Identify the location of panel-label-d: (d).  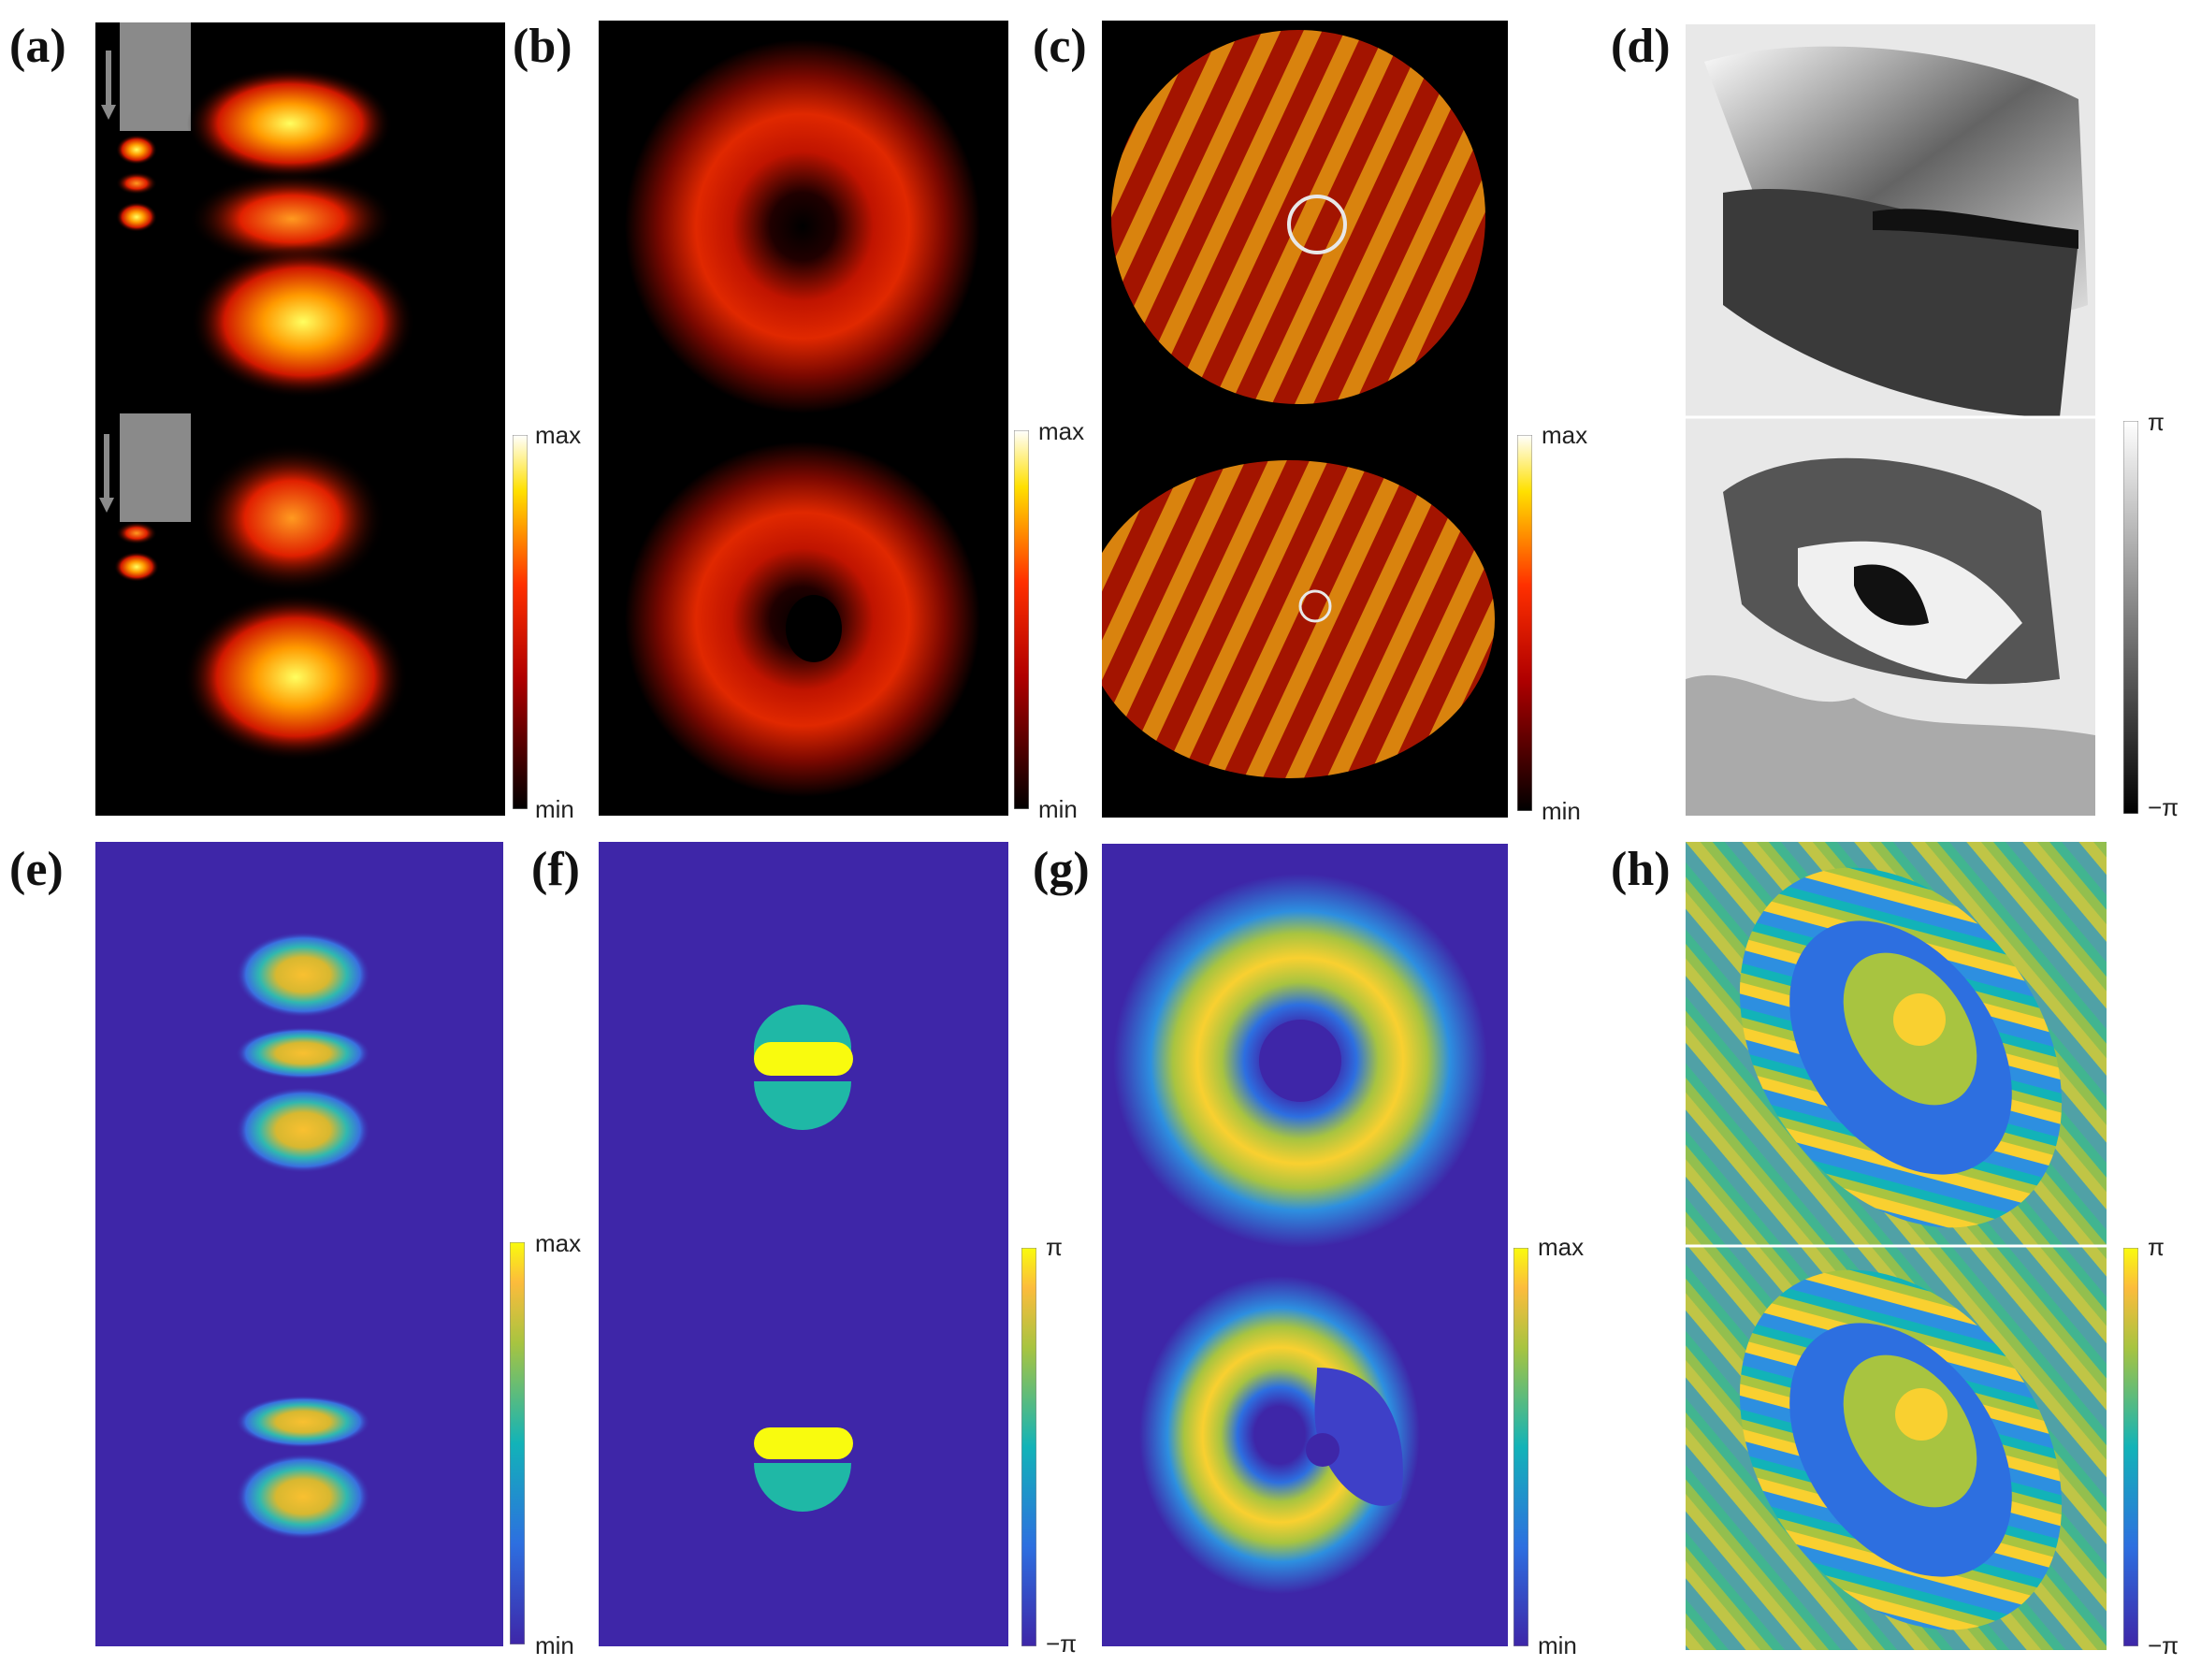
(1641, 46).